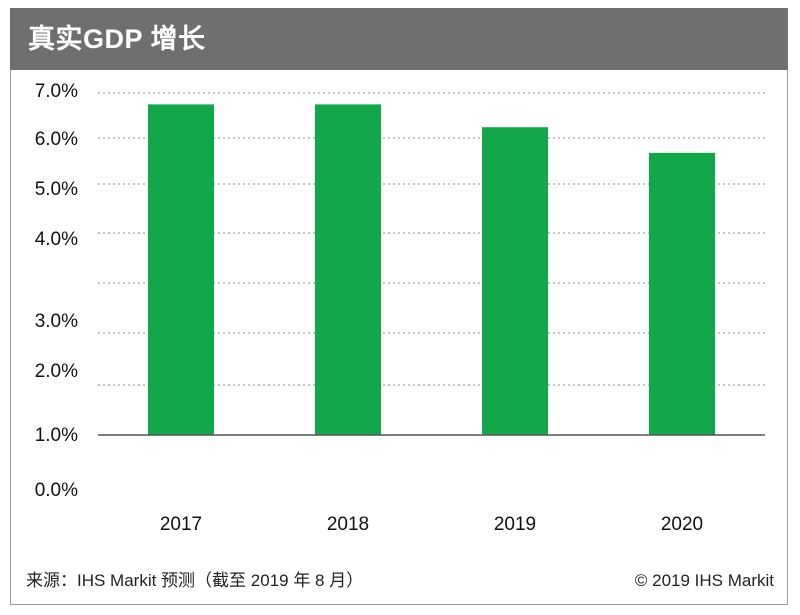 The height and width of the screenshot is (615, 800). What do you see at coordinates (399, 39) in the screenshot?
I see `title-bar` at bounding box center [399, 39].